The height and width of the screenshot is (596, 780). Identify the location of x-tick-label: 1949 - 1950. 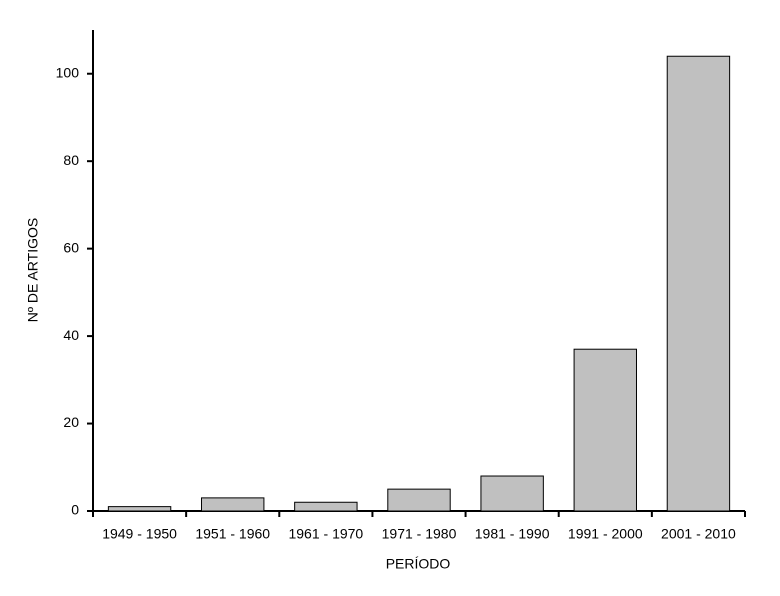
(139, 534).